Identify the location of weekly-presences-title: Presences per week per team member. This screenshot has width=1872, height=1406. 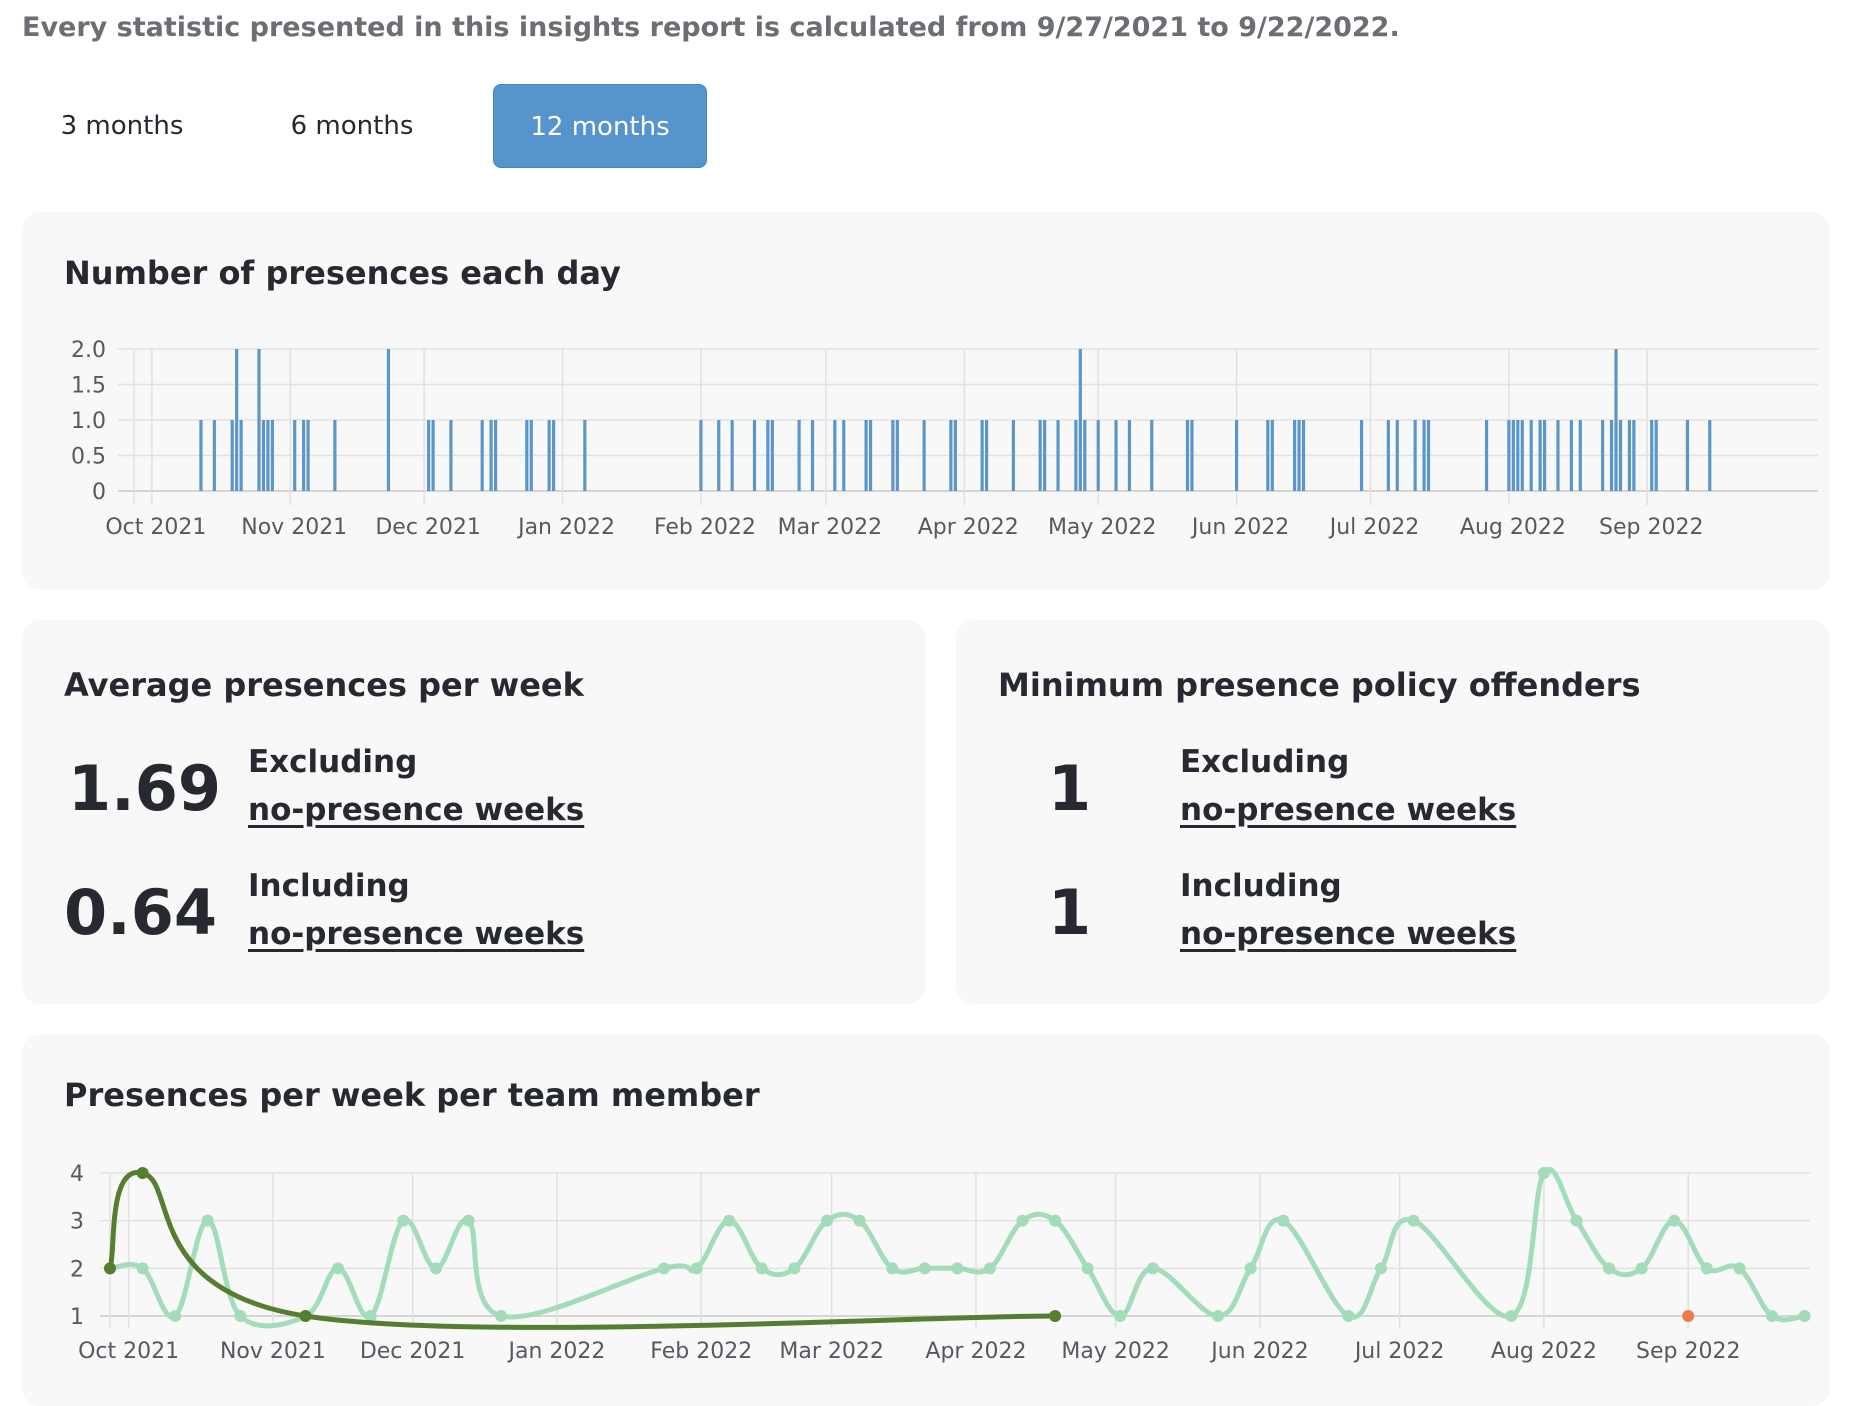
(412, 1095).